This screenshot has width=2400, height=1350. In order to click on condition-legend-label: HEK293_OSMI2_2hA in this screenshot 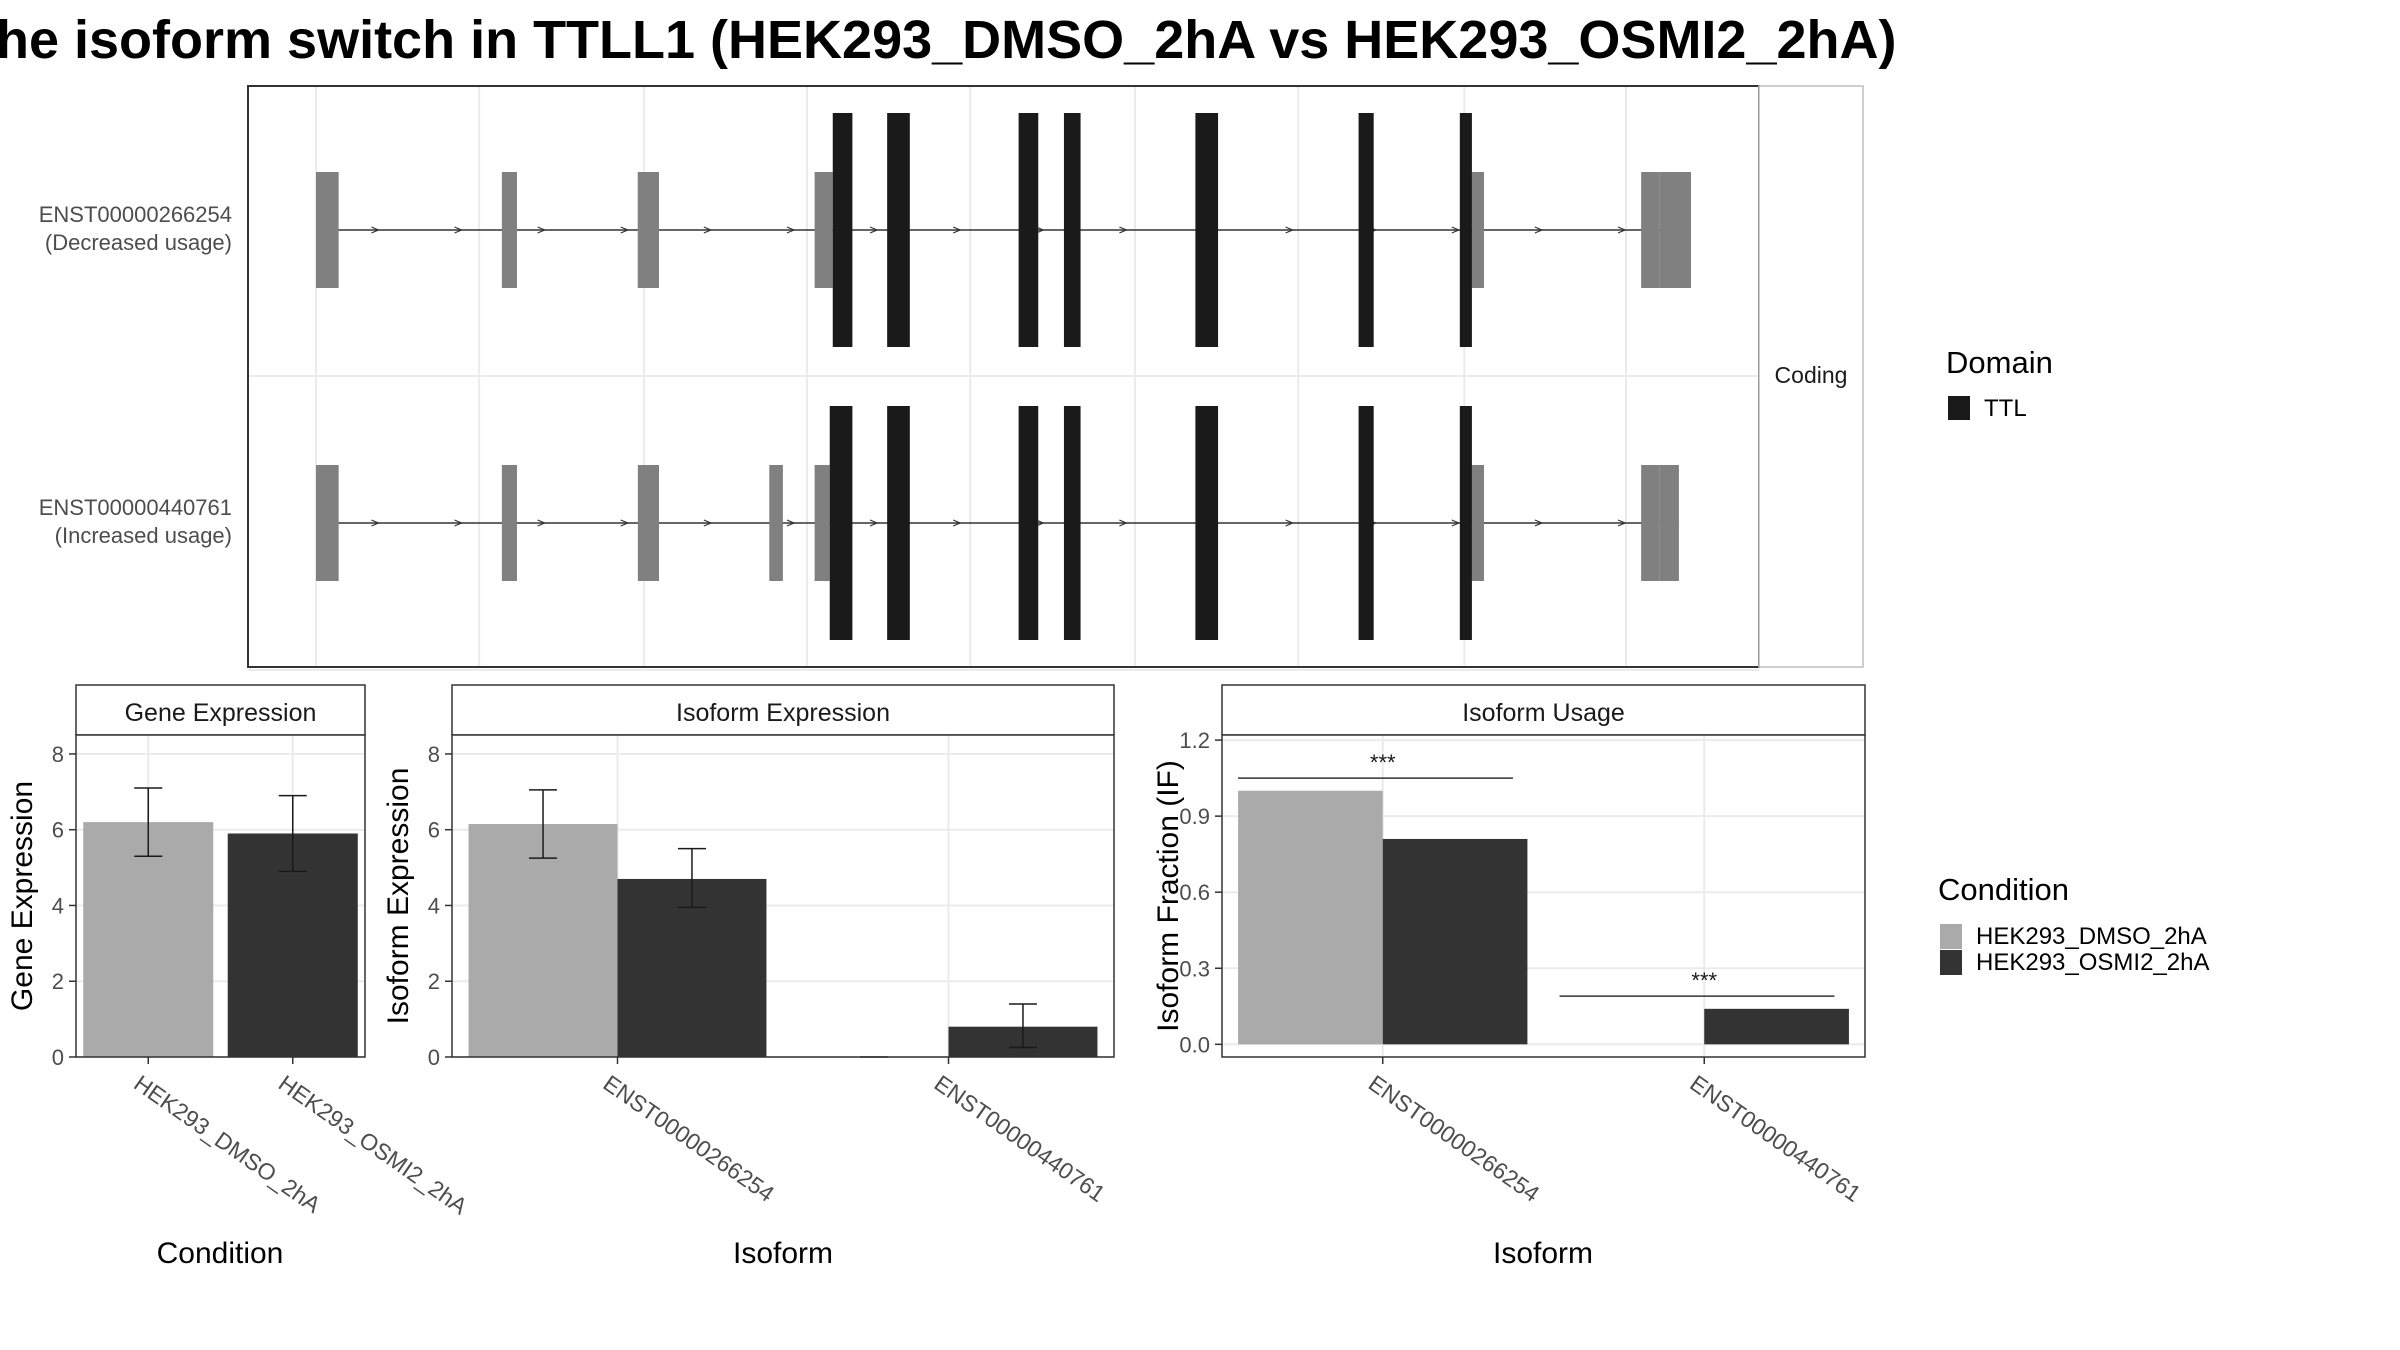, I will do `click(2092, 962)`.